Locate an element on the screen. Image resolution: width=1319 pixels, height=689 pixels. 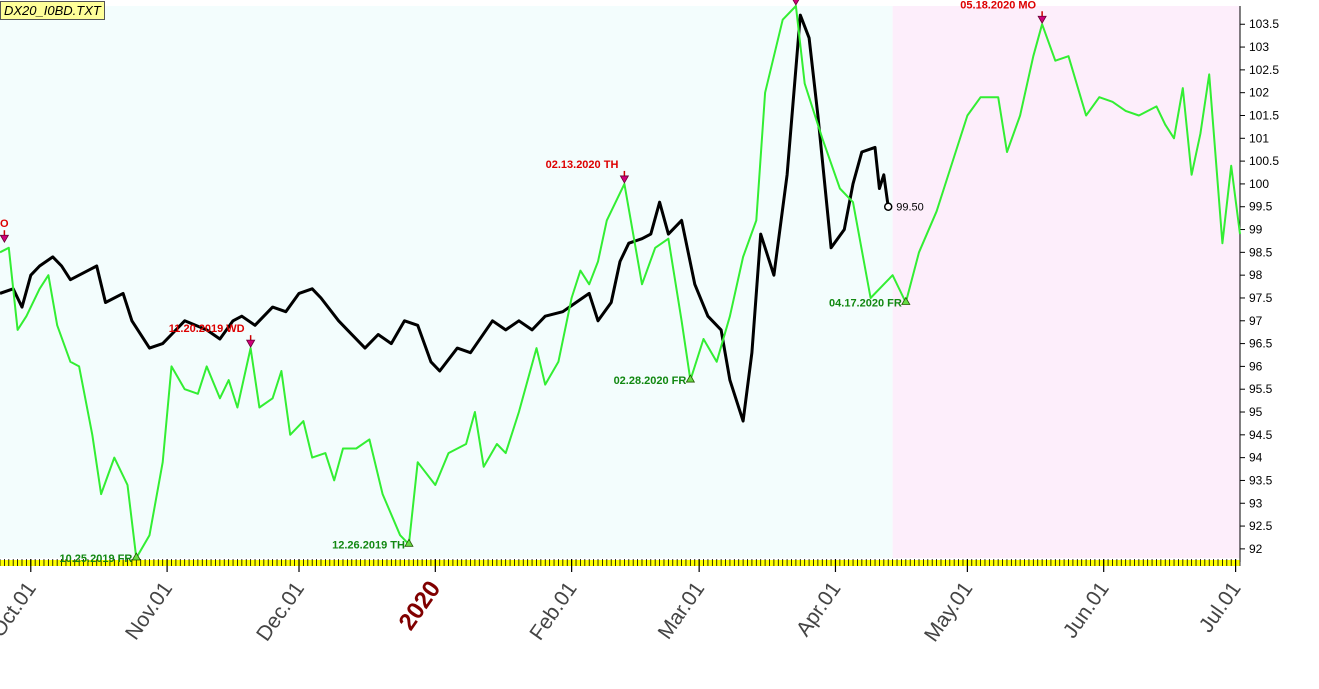
last-value-label: 99.50 is located at coordinates (910, 208).